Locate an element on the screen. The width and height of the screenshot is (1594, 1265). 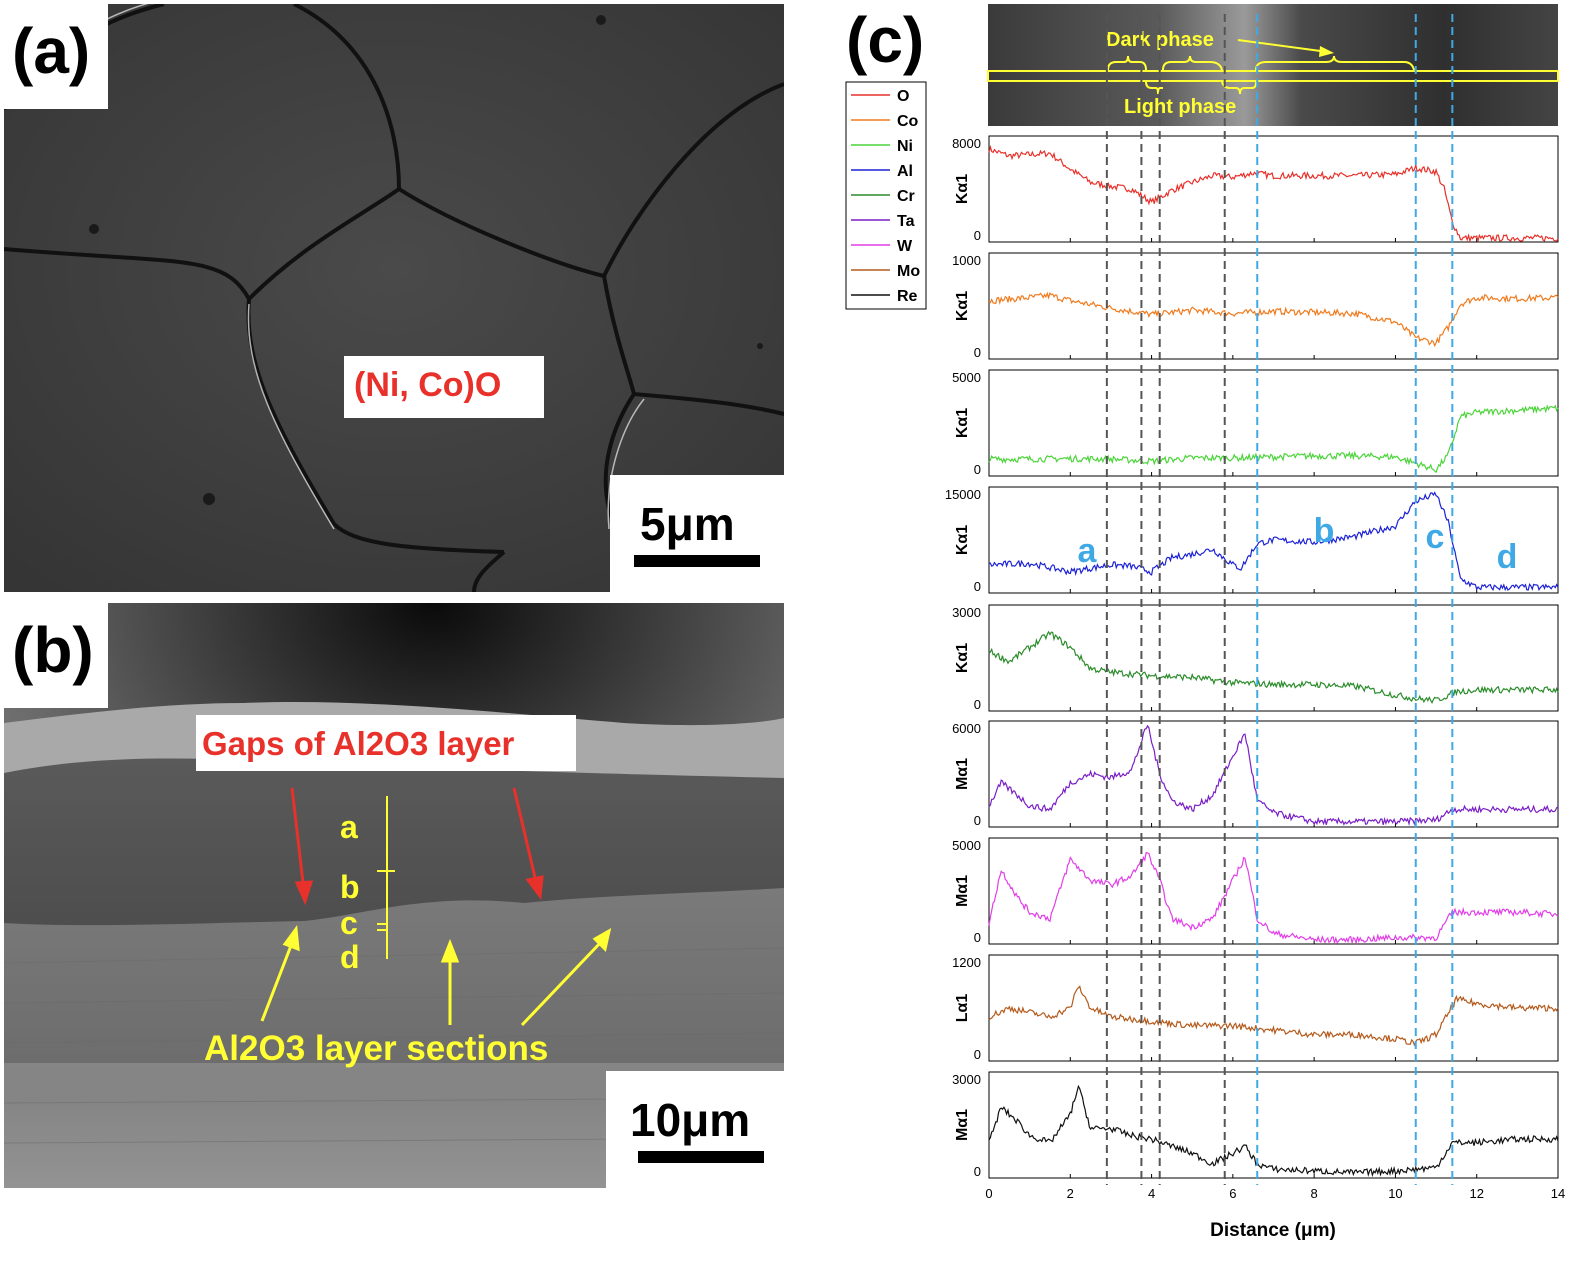
subplot-ta: 6000 0 Mα1 is located at coordinates (1255, 774).